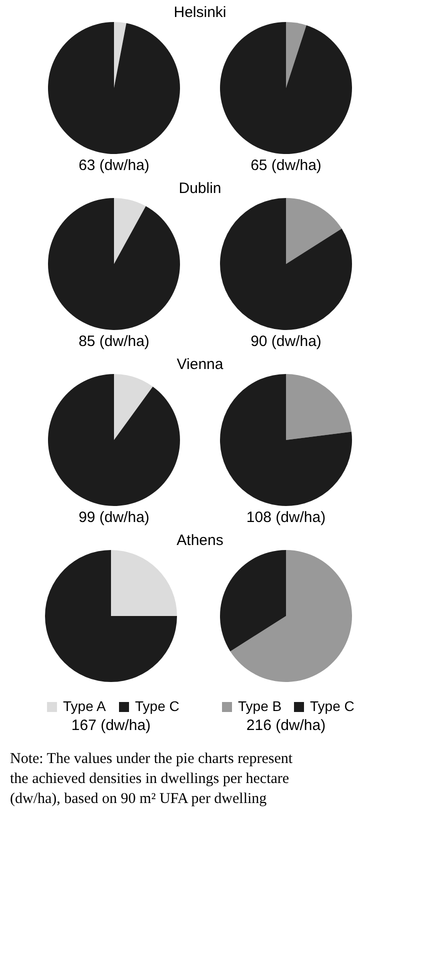 The width and height of the screenshot is (442, 974). I want to click on text: 167 (dw/ha), so click(111, 725).